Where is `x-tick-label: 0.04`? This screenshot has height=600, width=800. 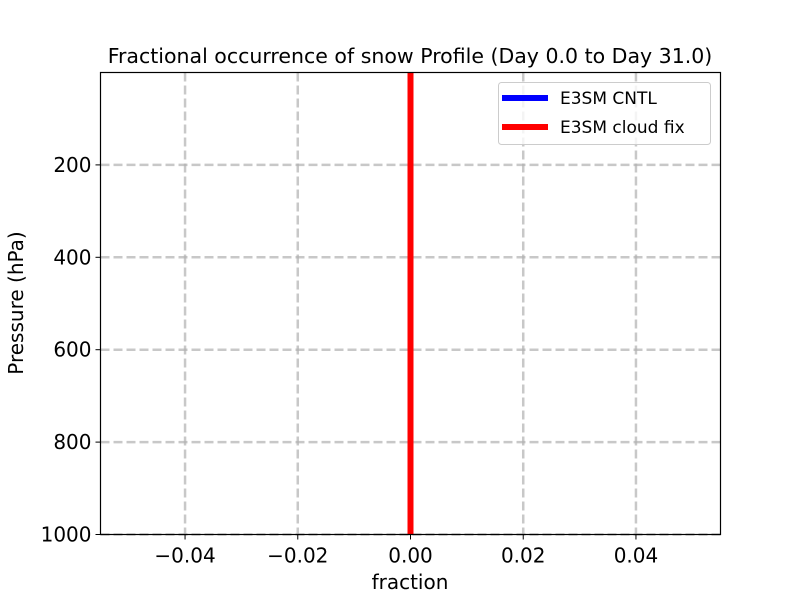
x-tick-label: 0.04 is located at coordinates (636, 556).